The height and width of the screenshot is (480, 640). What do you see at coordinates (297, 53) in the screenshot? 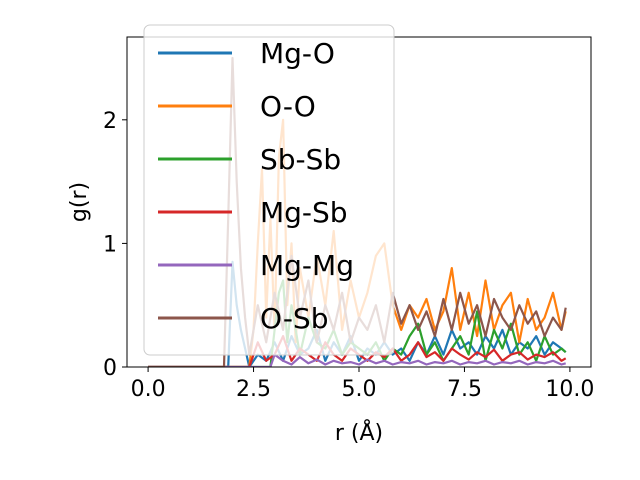
I see `legend-label: Mg-O` at bounding box center [297, 53].